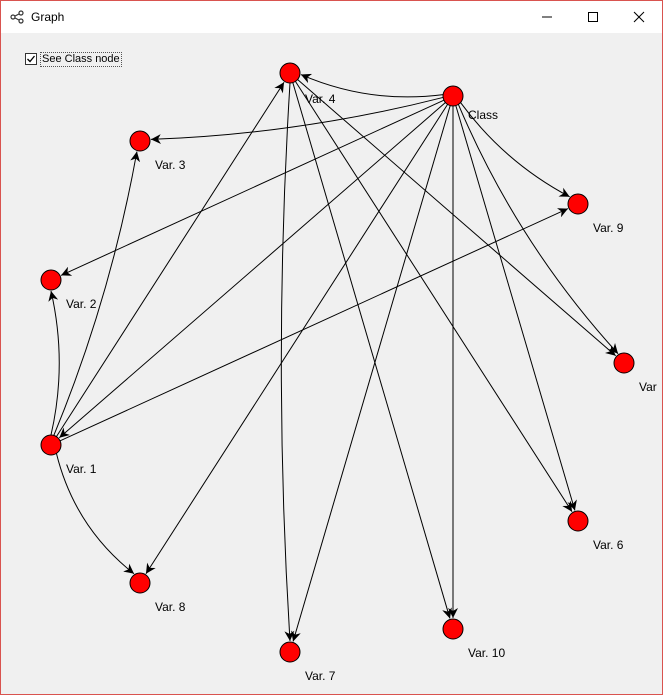 Image resolution: width=663 pixels, height=695 pixels. I want to click on node-v4, so click(290, 73).